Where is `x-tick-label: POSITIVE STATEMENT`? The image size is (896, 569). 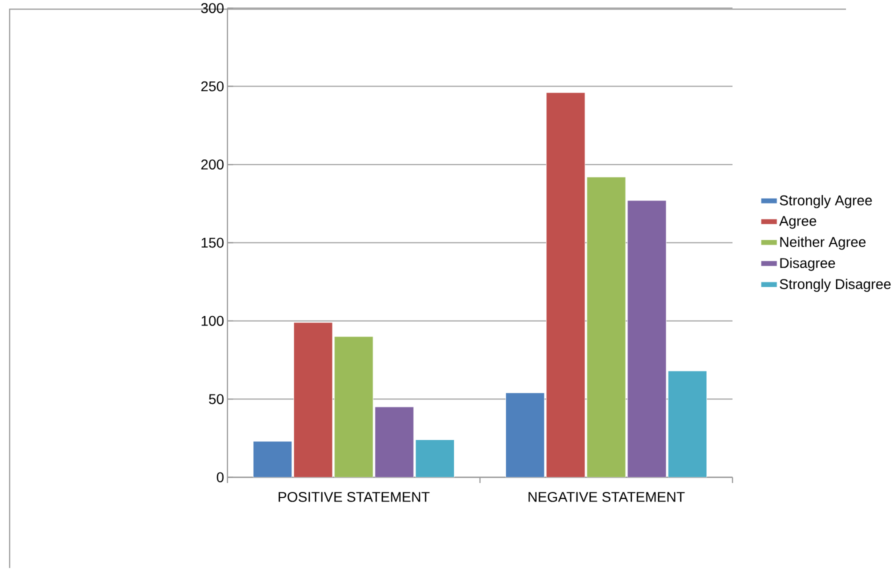 x-tick-label: POSITIVE STATEMENT is located at coordinates (354, 497).